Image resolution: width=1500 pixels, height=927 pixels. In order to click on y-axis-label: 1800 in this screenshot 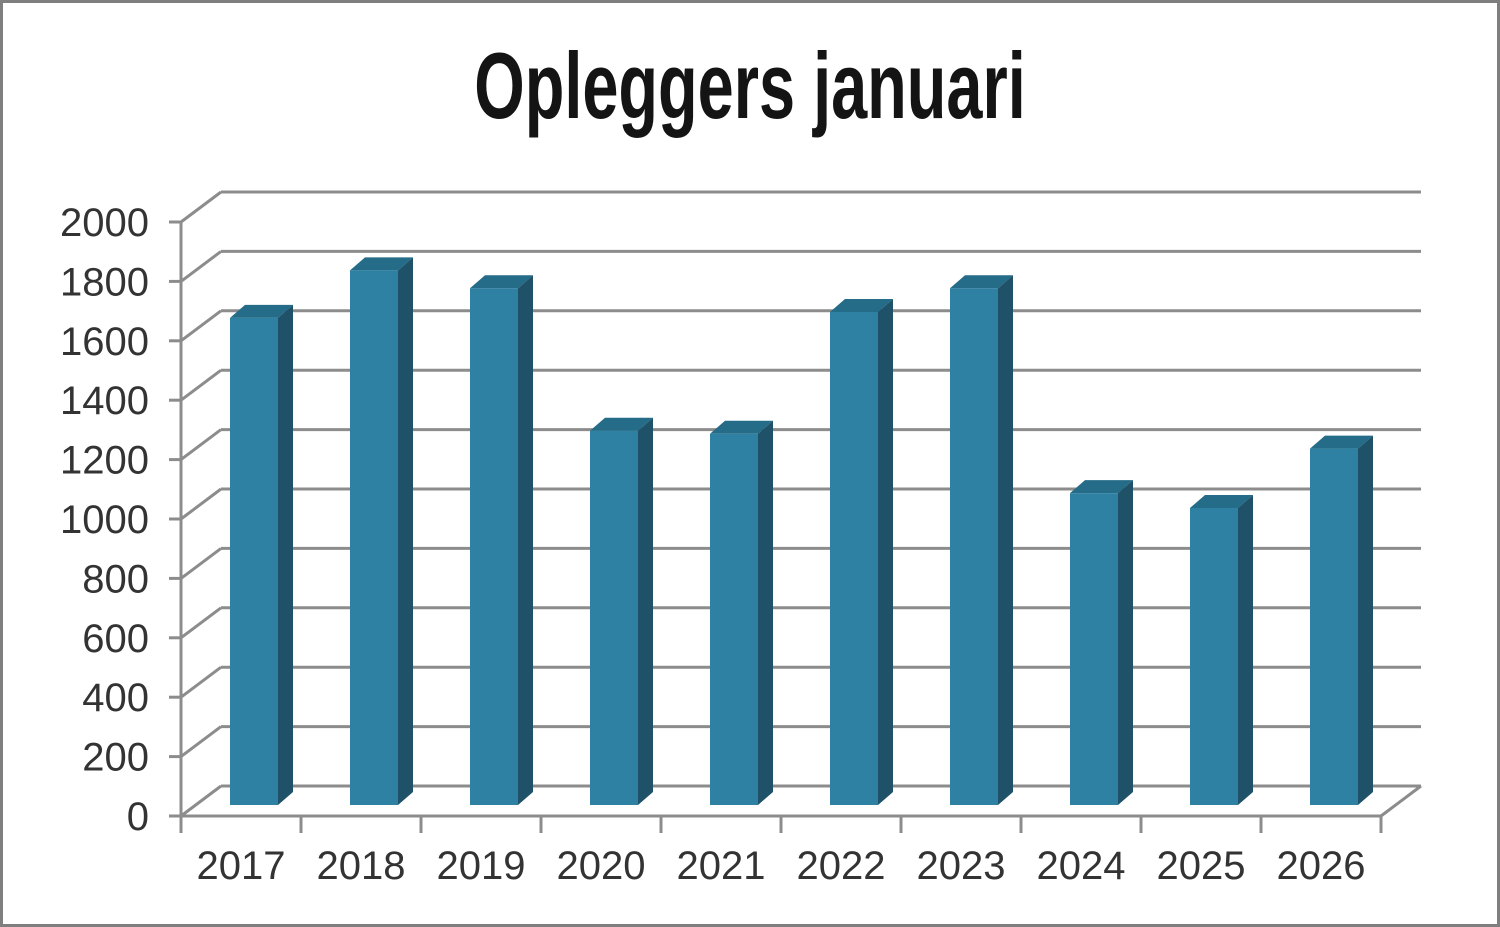, I will do `click(104, 282)`.